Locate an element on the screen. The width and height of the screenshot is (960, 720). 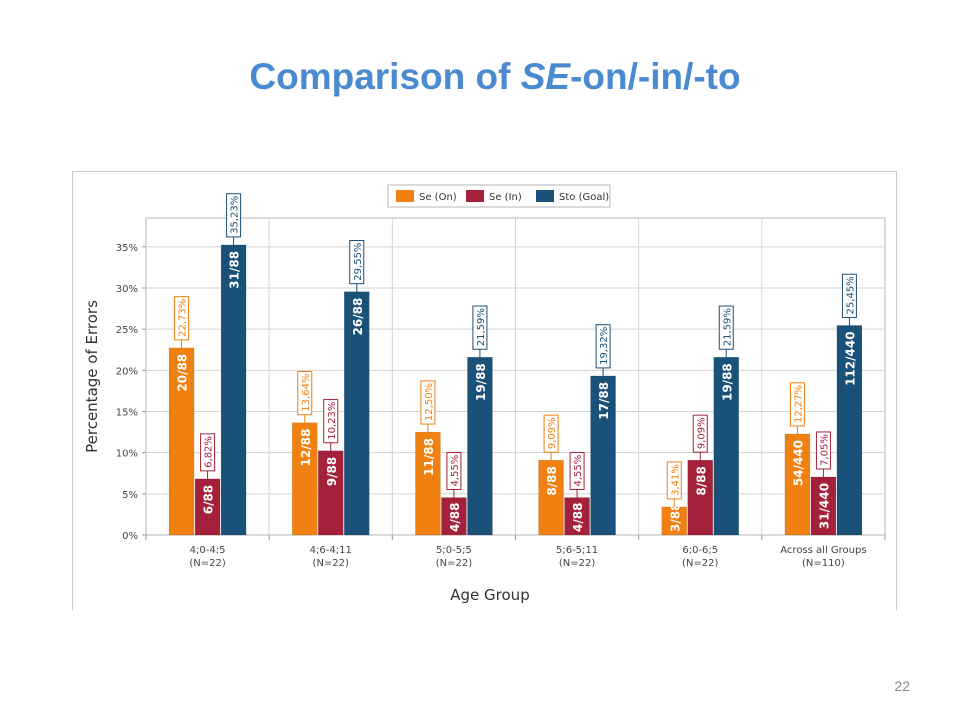
bar-count-label: 112/440 is located at coordinates (850, 358).